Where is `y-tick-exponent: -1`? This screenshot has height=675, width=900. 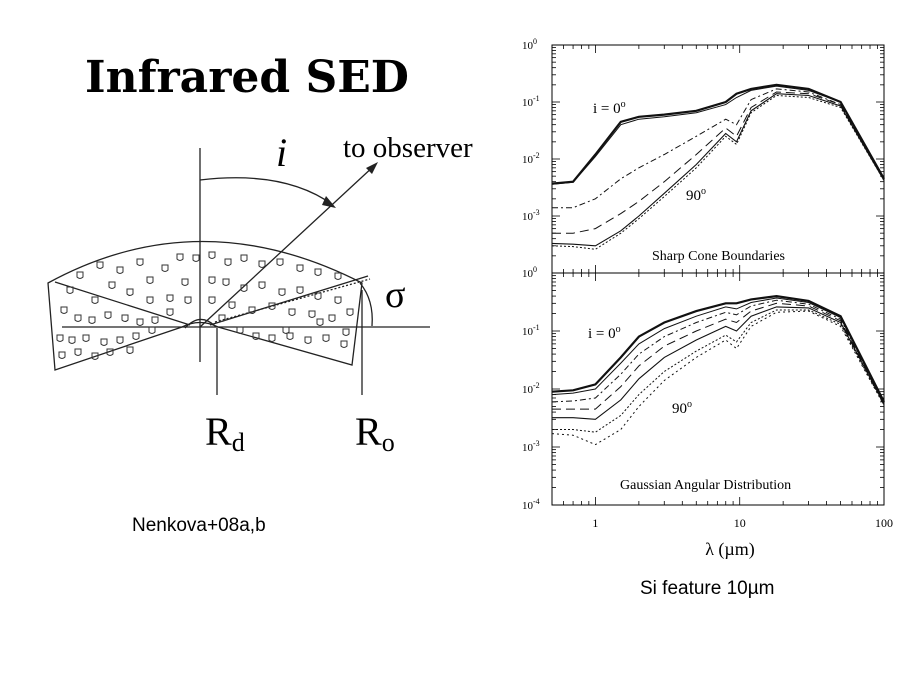
y-tick-exponent: -1 is located at coordinates (536, 98).